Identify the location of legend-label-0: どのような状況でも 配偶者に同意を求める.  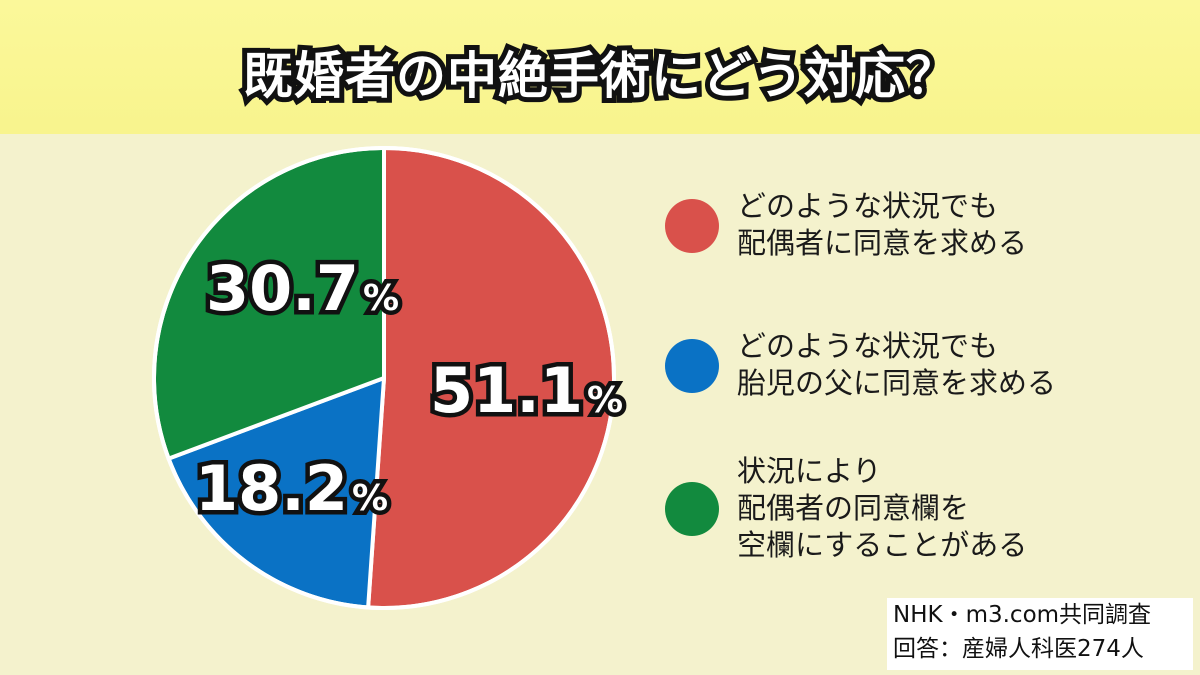
(882, 224).